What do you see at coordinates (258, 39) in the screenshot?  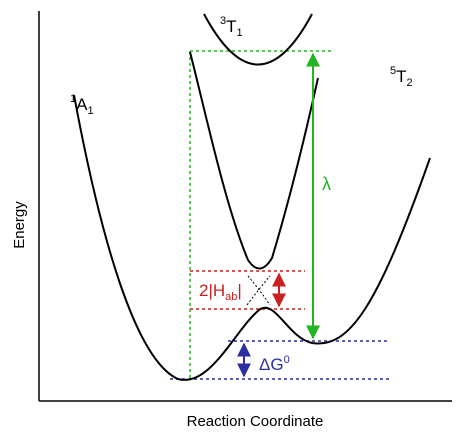 I see `t1-curve` at bounding box center [258, 39].